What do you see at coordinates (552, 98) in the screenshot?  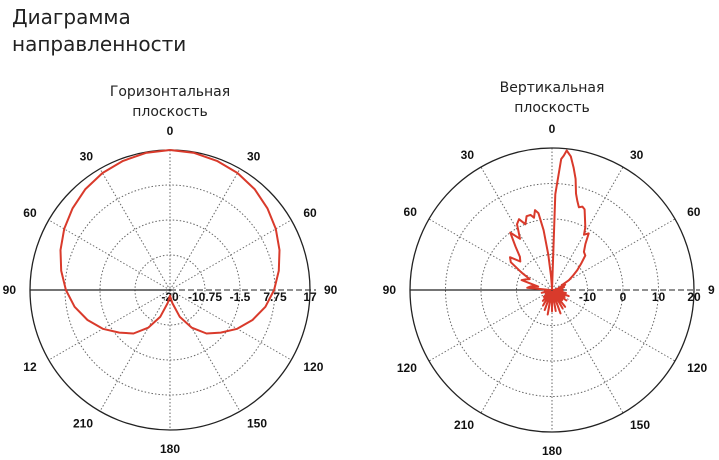 I see `vertical-chart-title: Вертикальная плоскость` at bounding box center [552, 98].